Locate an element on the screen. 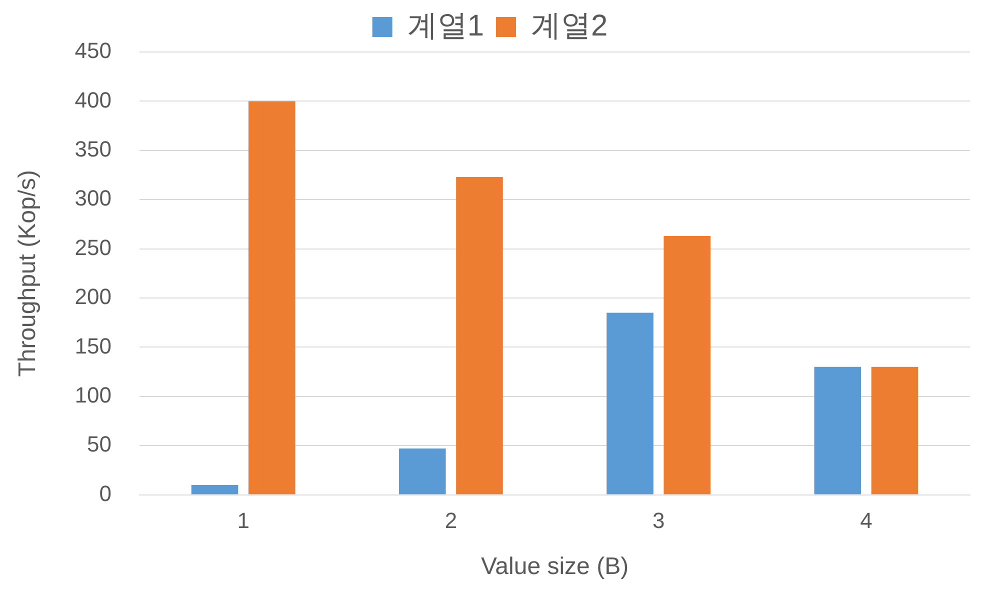  legend-label: 계열1 is located at coordinates (445, 25).